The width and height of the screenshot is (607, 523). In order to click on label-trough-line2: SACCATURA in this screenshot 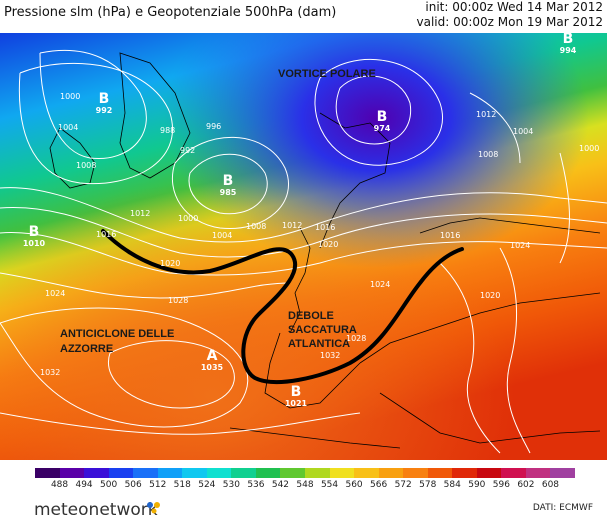, I will do `click(322, 330)`.